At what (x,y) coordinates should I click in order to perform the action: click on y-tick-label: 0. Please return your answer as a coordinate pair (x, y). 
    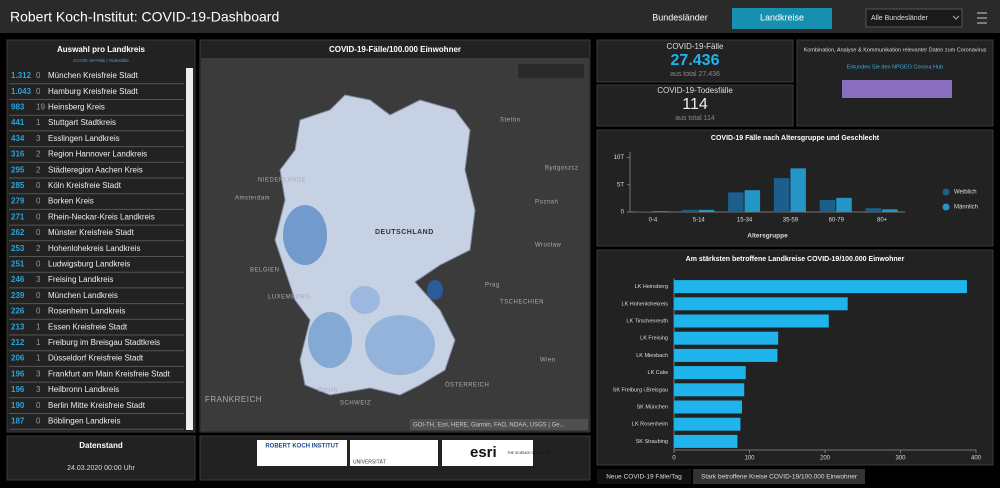
    Looking at the image, I should click on (623, 213).